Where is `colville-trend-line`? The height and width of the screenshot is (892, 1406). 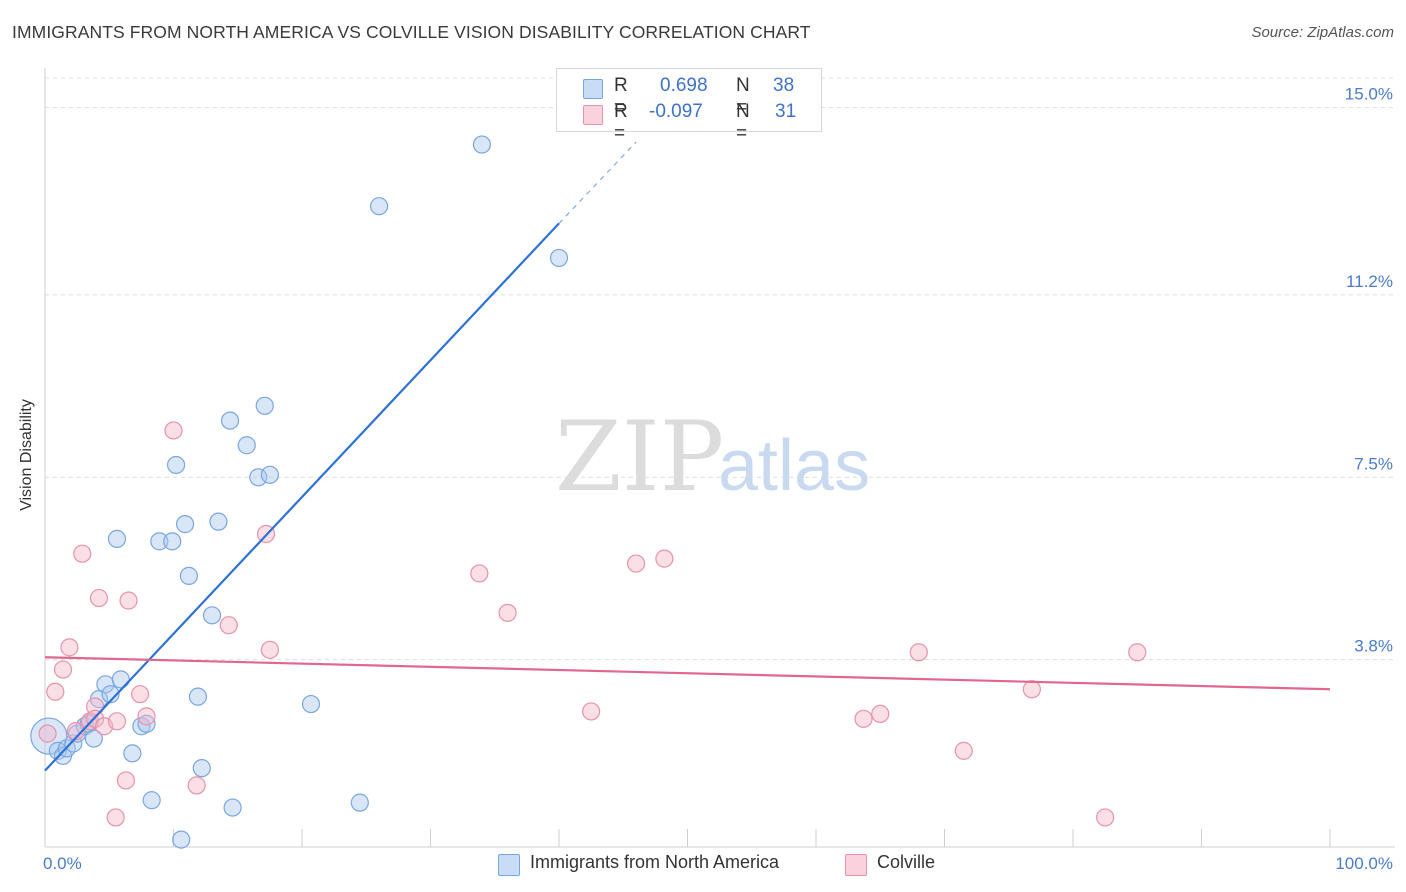 colville-trend-line is located at coordinates (687, 673).